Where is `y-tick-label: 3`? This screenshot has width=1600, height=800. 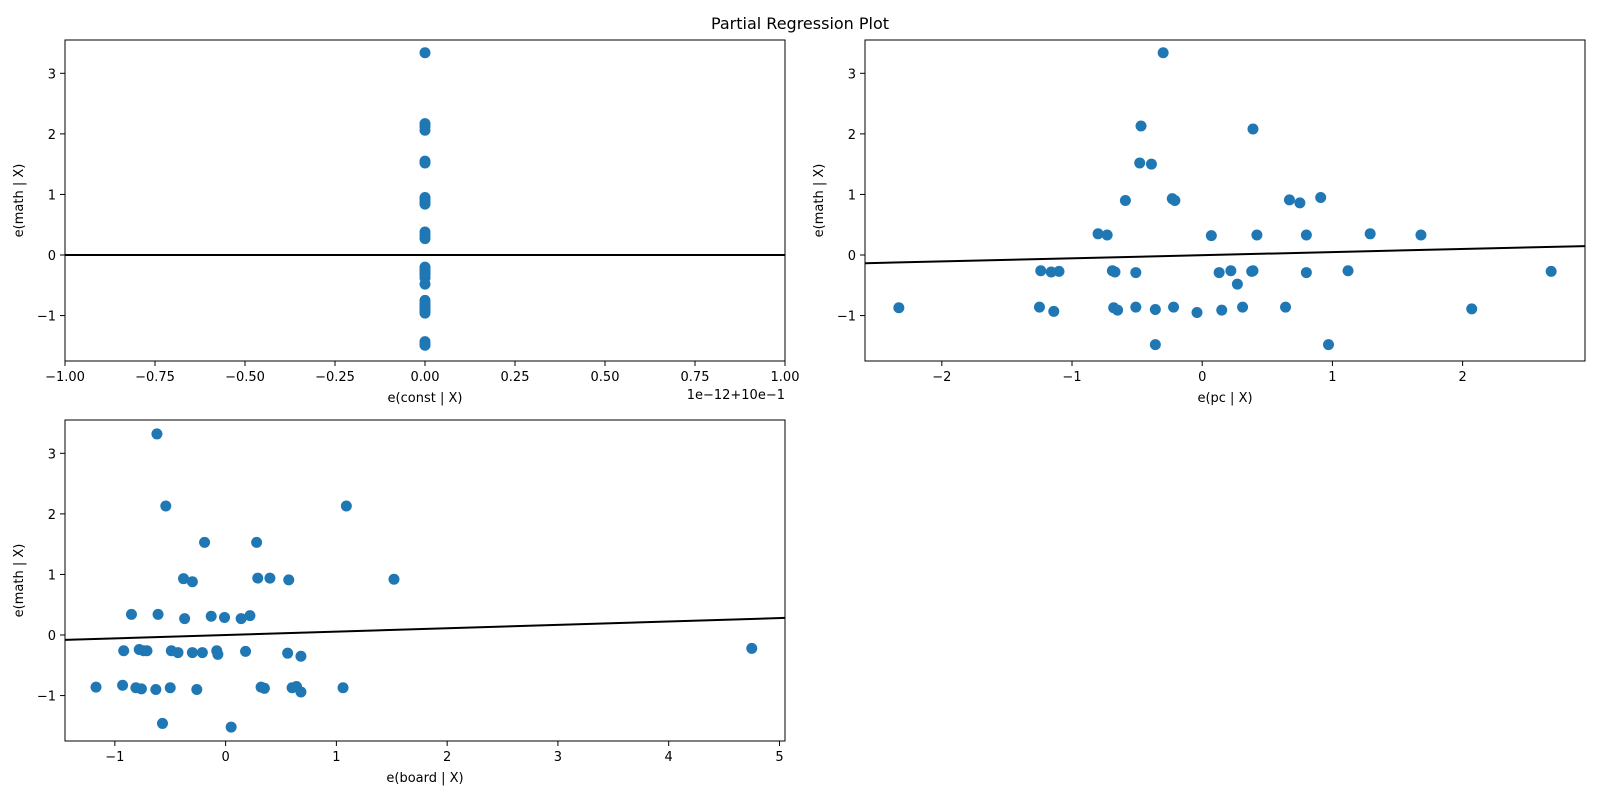 y-tick-label: 3 is located at coordinates (852, 74).